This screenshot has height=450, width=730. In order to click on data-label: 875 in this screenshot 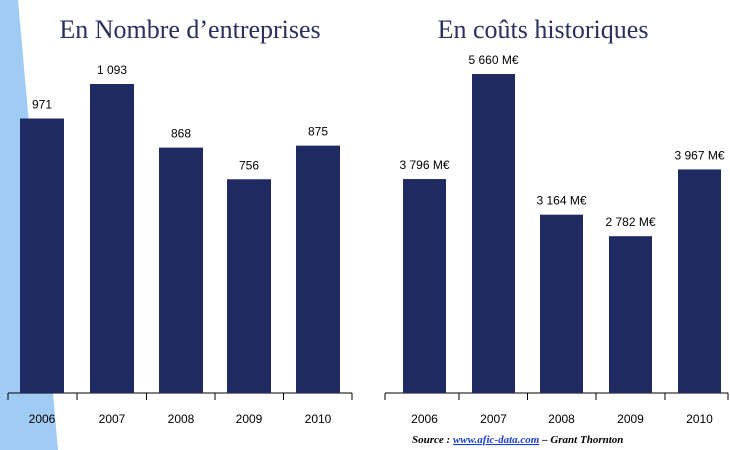, I will do `click(318, 132)`.